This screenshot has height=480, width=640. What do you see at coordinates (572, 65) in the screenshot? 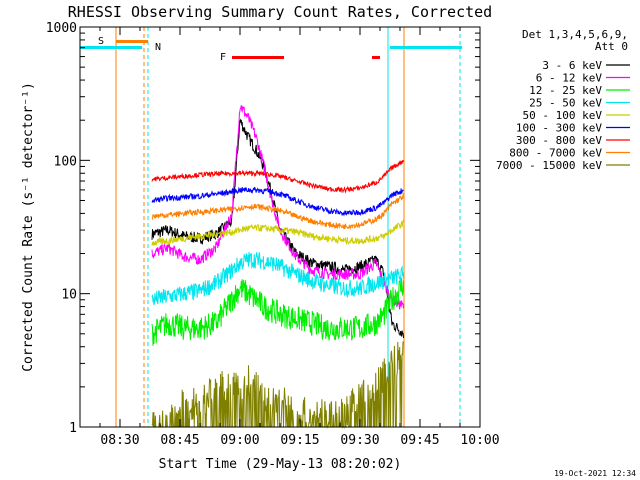
I see `legend-label-0: 3 - 6 keV` at bounding box center [572, 65].